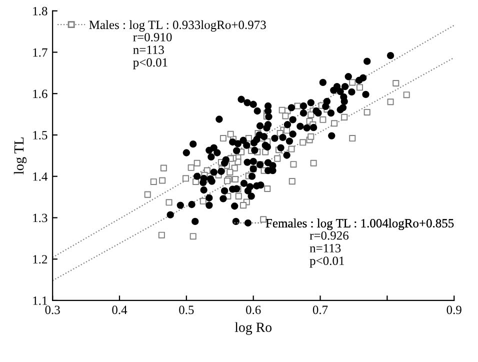 This screenshot has height=362, width=478. Describe the element at coordinates (120, 310) in the screenshot. I see `x-tick-label: 0.4` at that location.